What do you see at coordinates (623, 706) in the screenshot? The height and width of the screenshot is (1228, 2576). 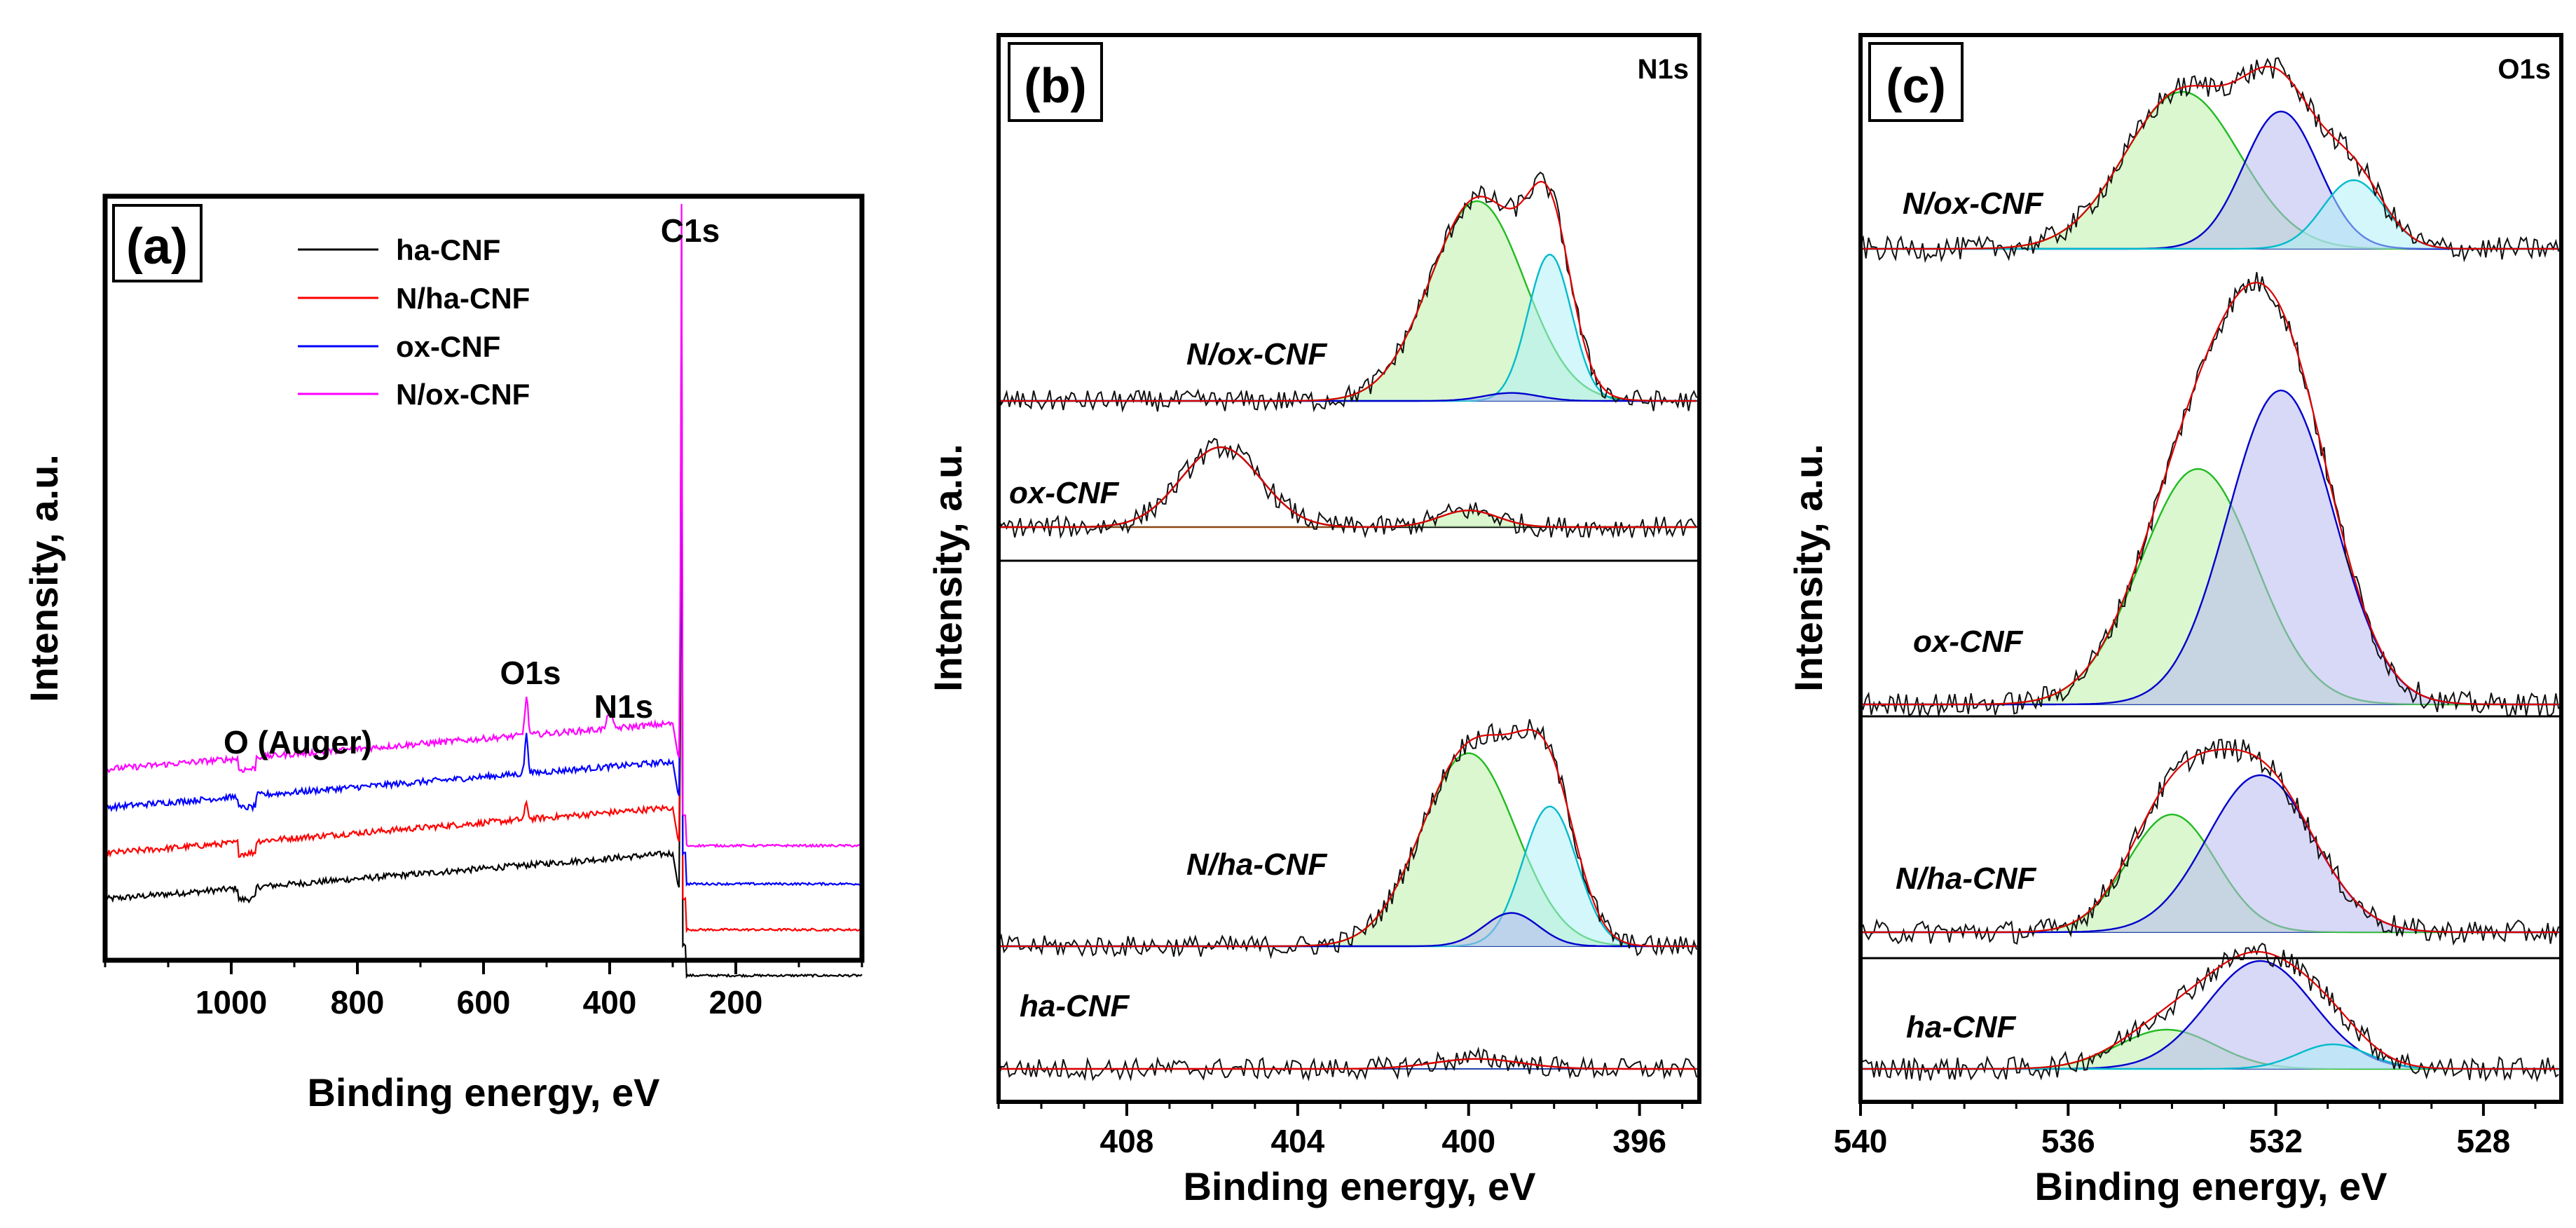 I see `annotation-n1s: N1s` at bounding box center [623, 706].